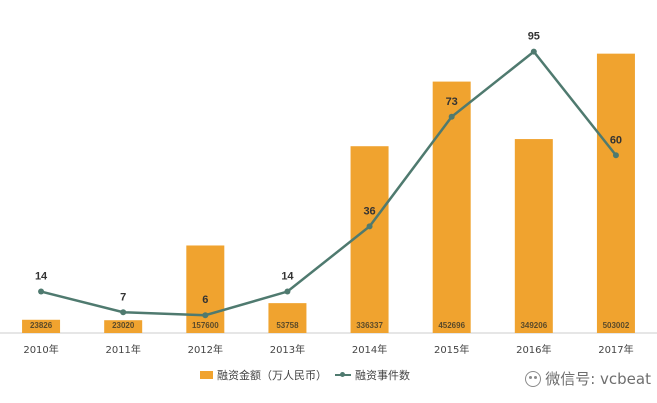 The image size is (657, 403). Describe the element at coordinates (205, 325) in the screenshot. I see `bar-value-label: 157600` at that location.